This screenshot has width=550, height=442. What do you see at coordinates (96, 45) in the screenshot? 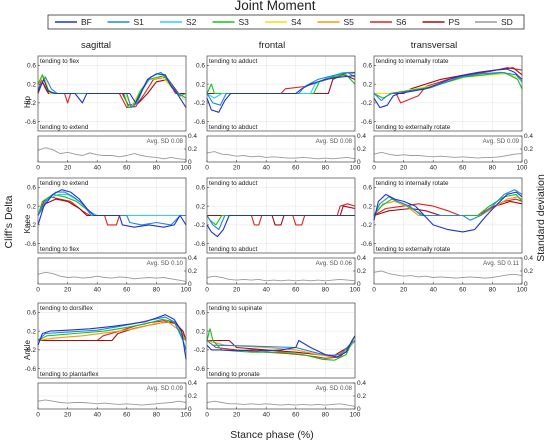
I see `column-title-sagittal: sagittal` at bounding box center [96, 45].